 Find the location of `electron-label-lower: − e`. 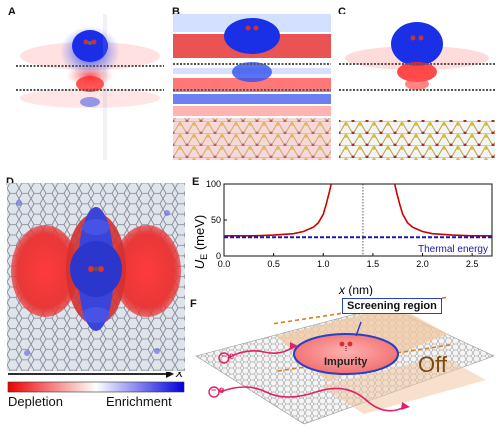

electron-label-lower: − e is located at coordinates (217, 390).